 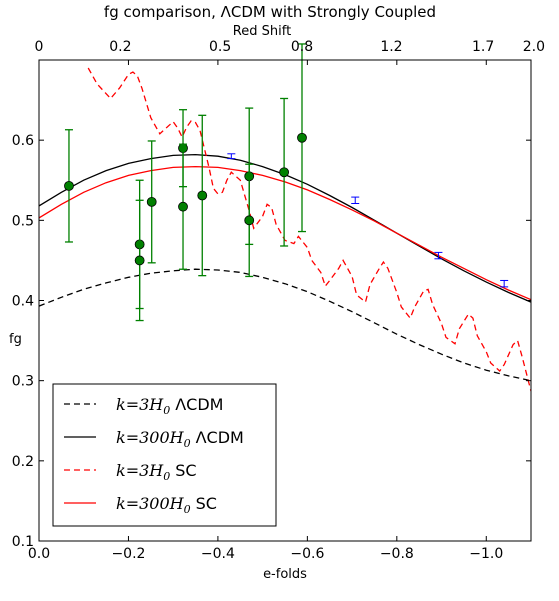 I want to click on top-axis-label: Red Shift, so click(x=262, y=31).